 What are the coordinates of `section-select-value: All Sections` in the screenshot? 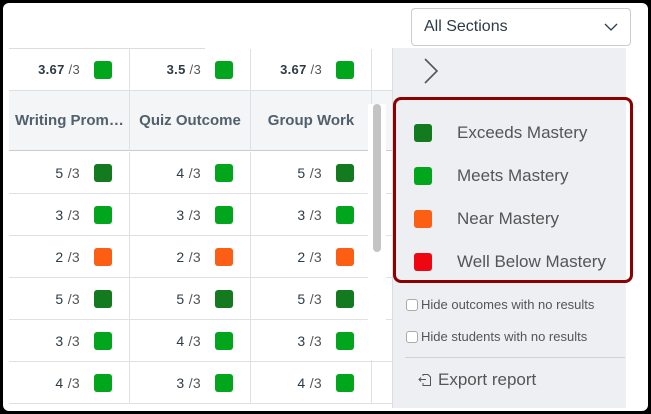 It's located at (466, 26).